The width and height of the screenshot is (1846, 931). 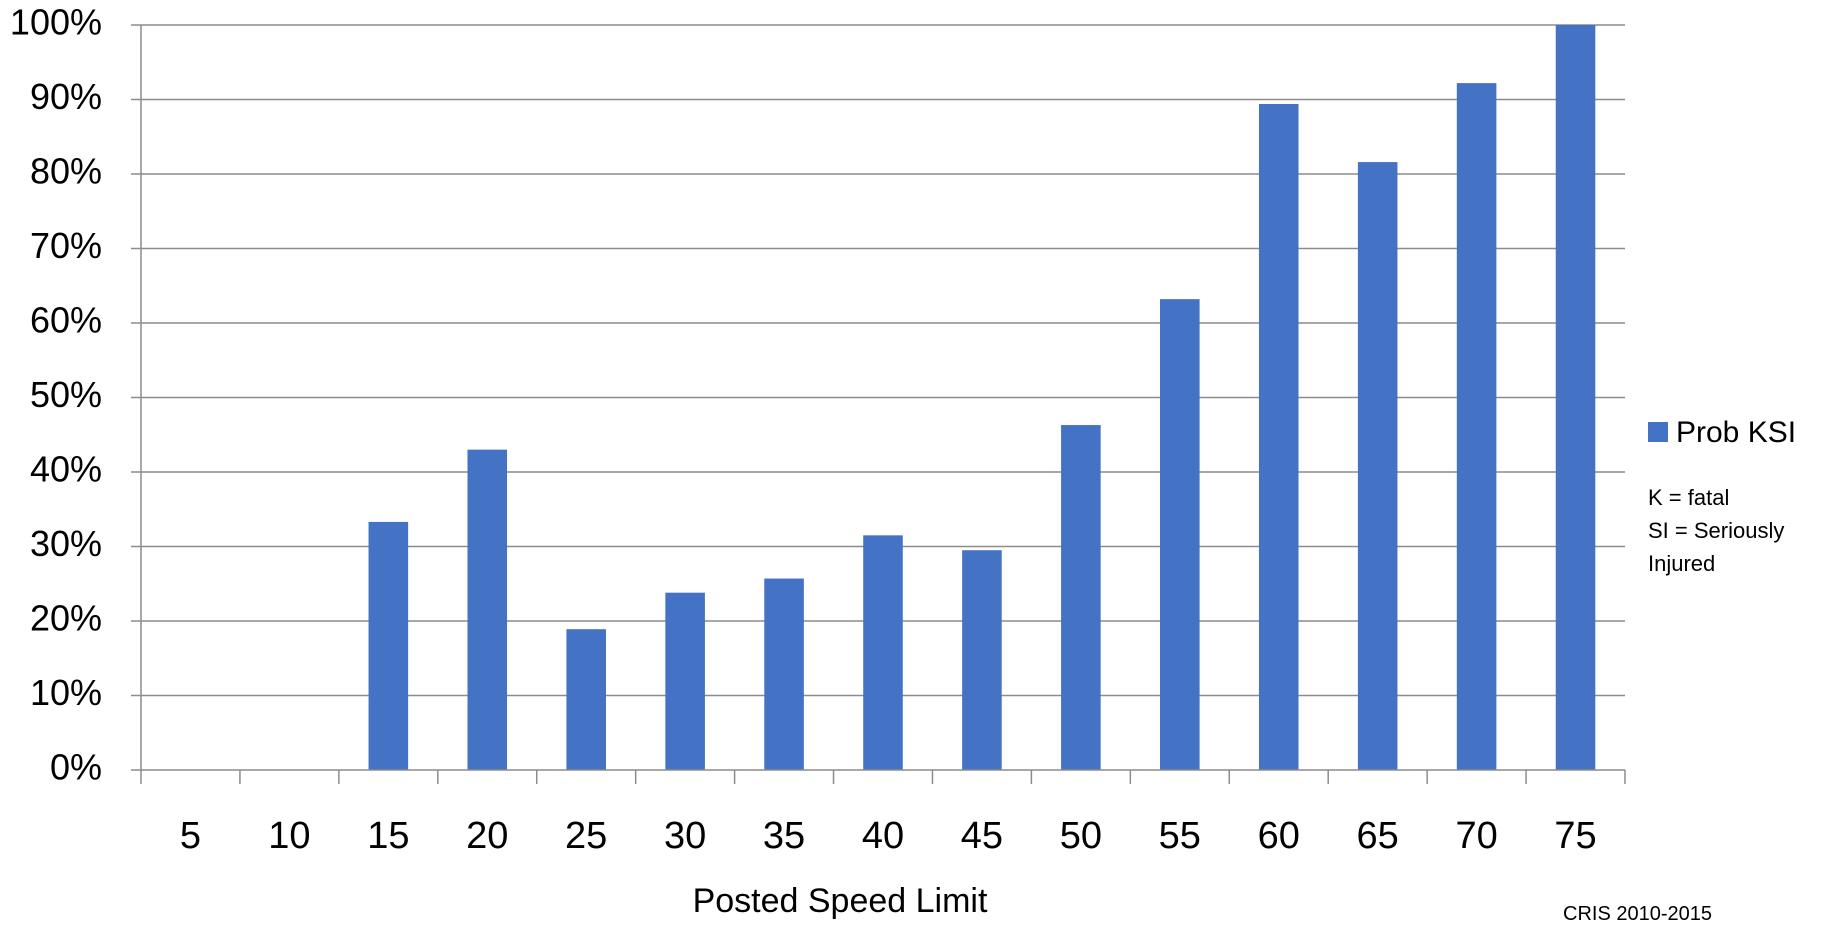 What do you see at coordinates (487, 836) in the screenshot?
I see `x-tick-label: 20` at bounding box center [487, 836].